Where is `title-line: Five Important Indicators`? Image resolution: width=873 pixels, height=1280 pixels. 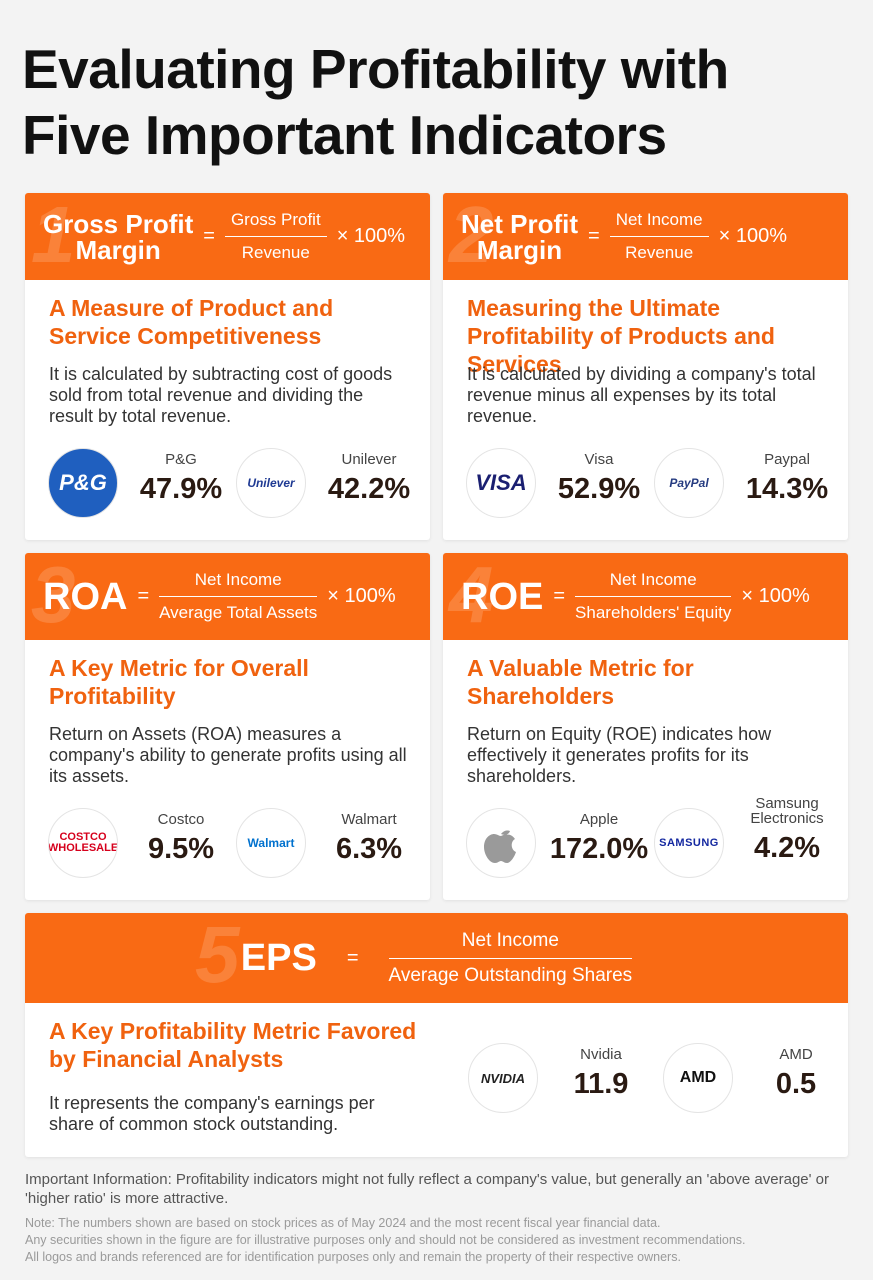 title-line: Five Important Indicators is located at coordinates (344, 135).